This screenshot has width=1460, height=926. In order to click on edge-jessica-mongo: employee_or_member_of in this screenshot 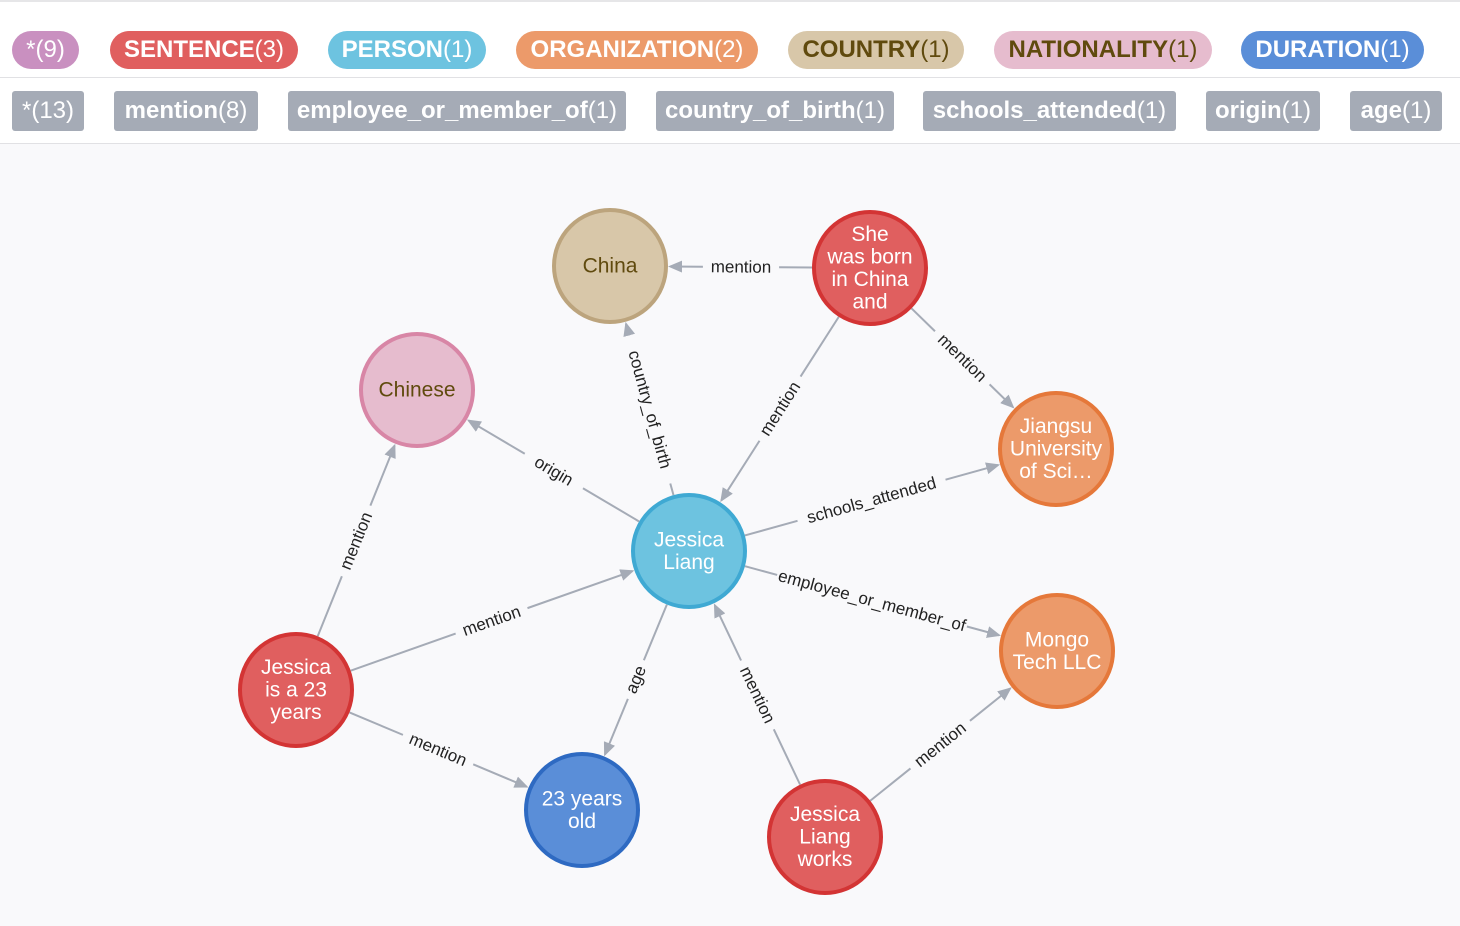, I will do `click(873, 601)`.